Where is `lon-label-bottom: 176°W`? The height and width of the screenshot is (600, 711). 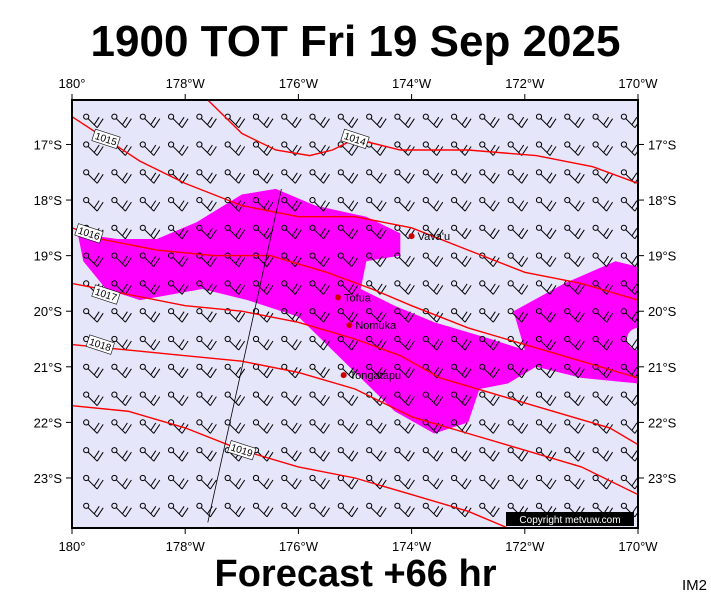 lon-label-bottom: 176°W is located at coordinates (299, 546).